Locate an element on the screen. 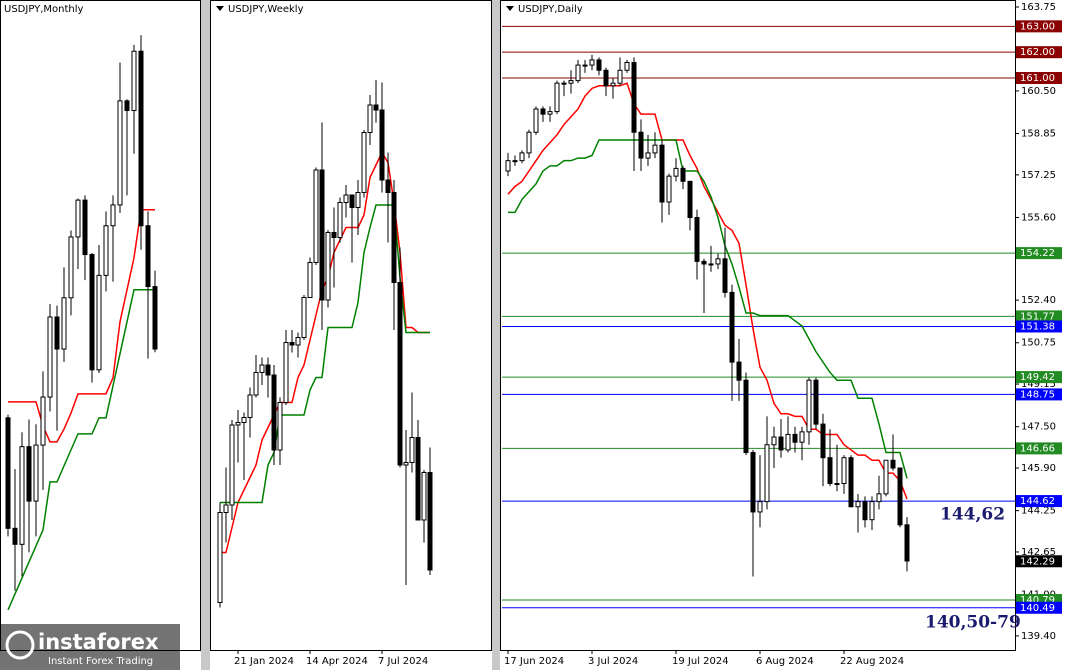  level-label: 154.22 is located at coordinates (1037, 253).